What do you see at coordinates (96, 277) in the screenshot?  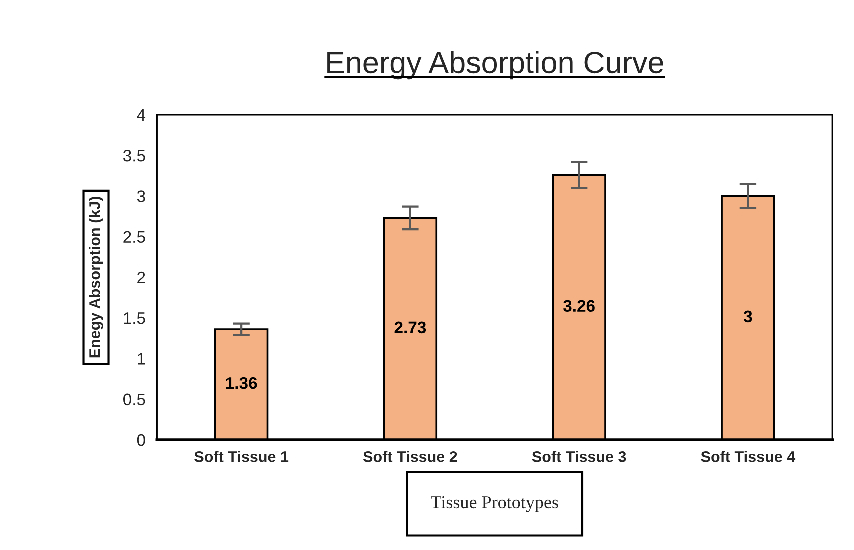 I see `y-axis-title: Enegy Absorption (kJ)` at bounding box center [96, 277].